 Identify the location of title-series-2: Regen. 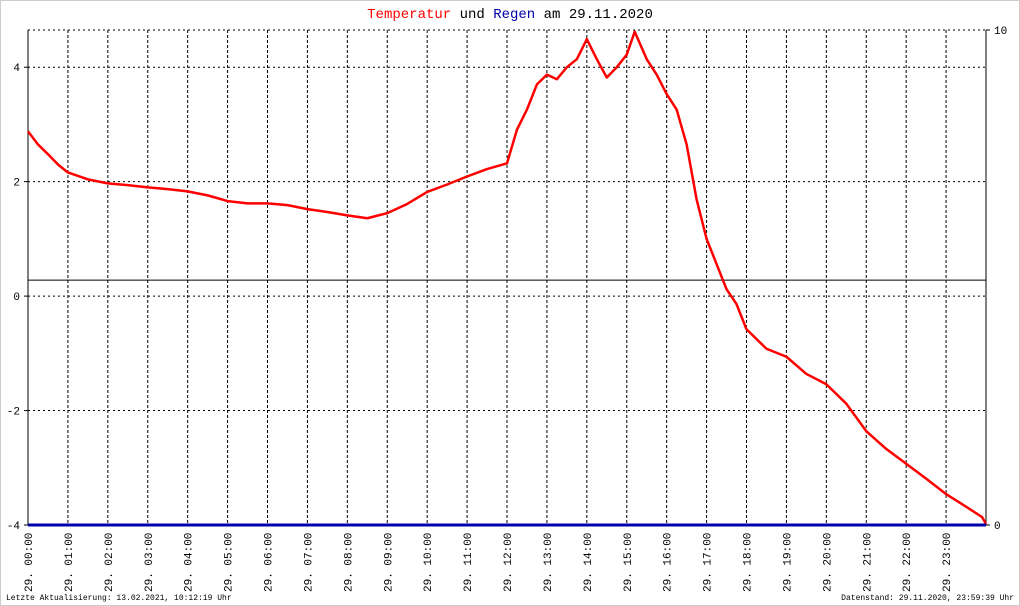
(514, 15).